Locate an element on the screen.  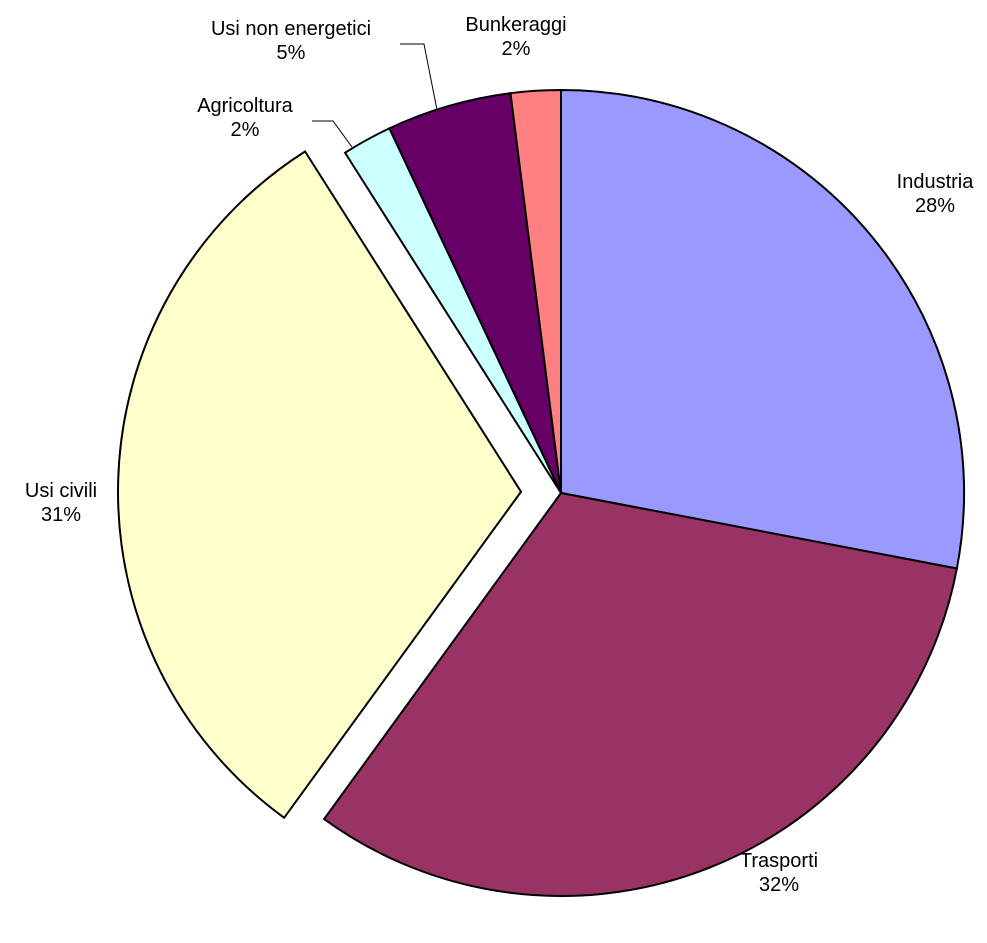
label-agricoltura-percent: 2% is located at coordinates (245, 130).